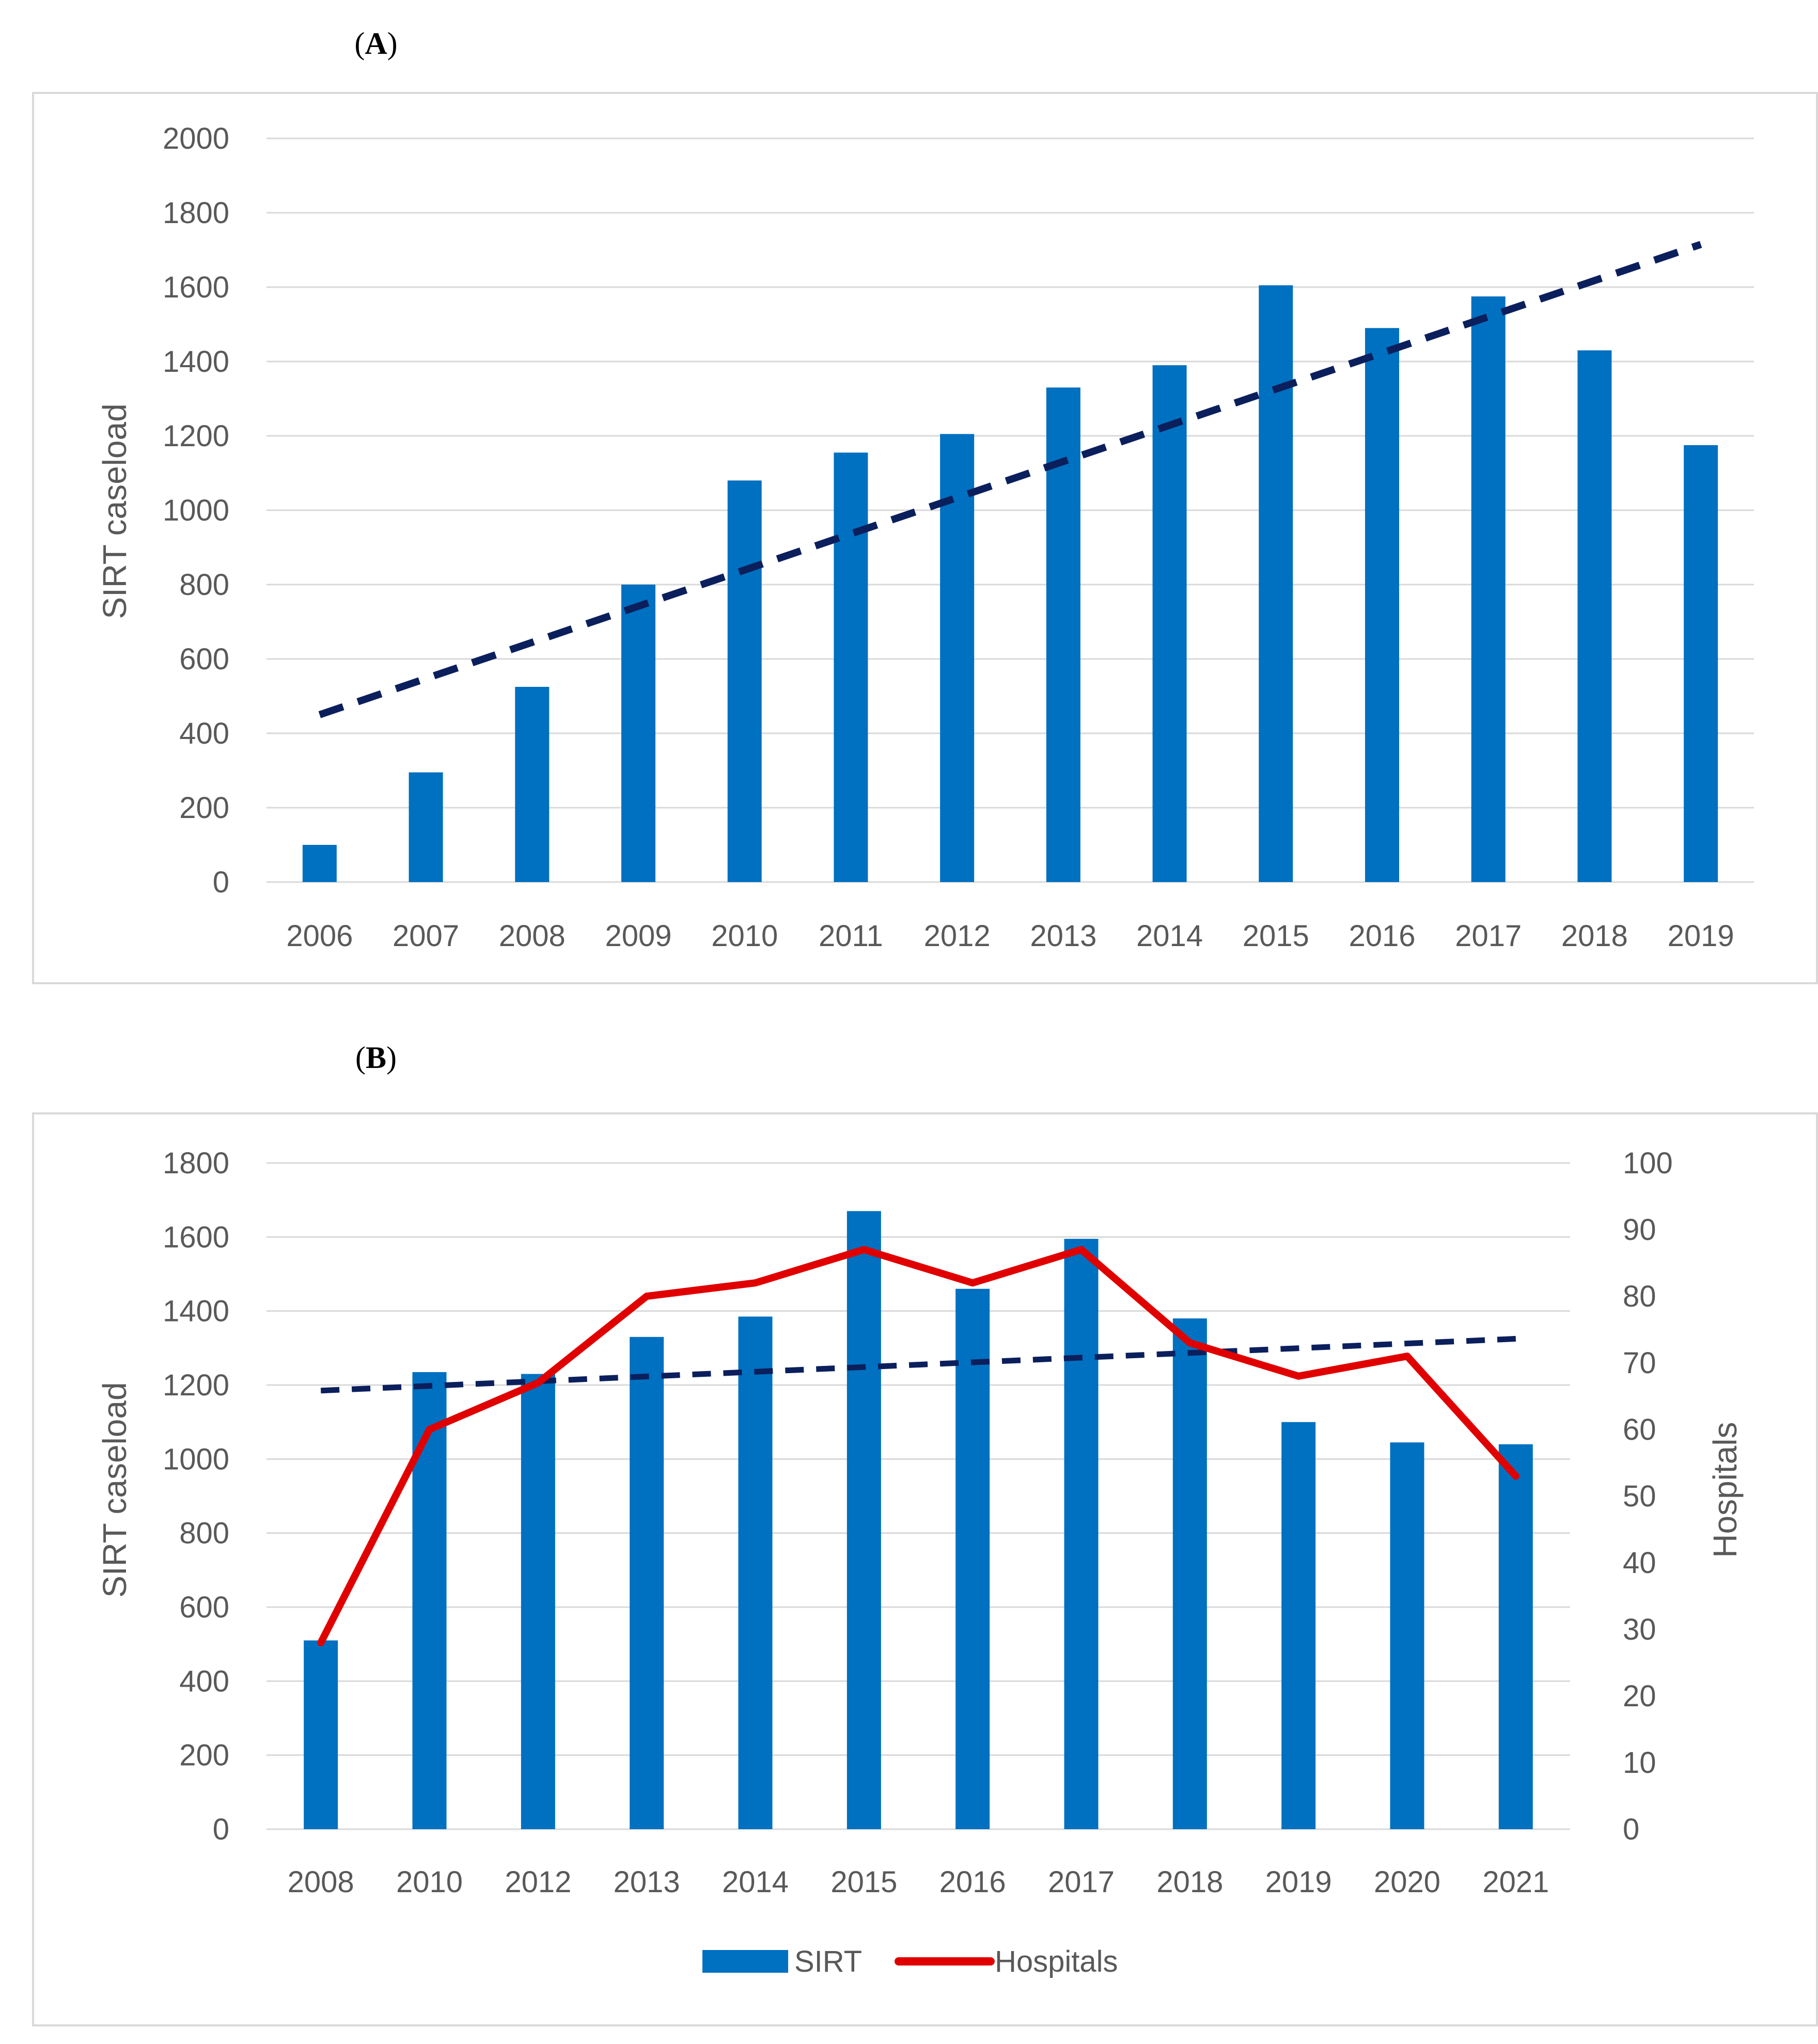 Image resolution: width=1818 pixels, height=2044 pixels. Describe the element at coordinates (204, 1607) in the screenshot. I see `chart-b-y-tick-label: 600` at that location.